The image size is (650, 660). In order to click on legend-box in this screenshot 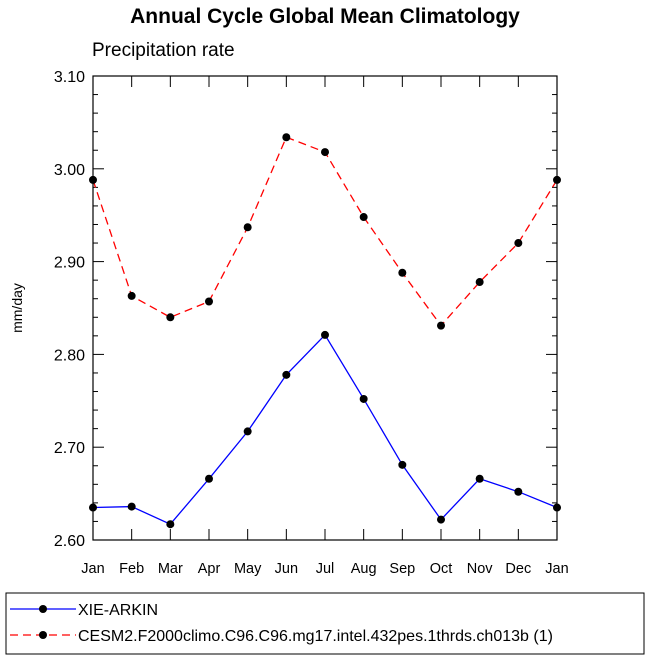, I will do `click(325, 623)`.